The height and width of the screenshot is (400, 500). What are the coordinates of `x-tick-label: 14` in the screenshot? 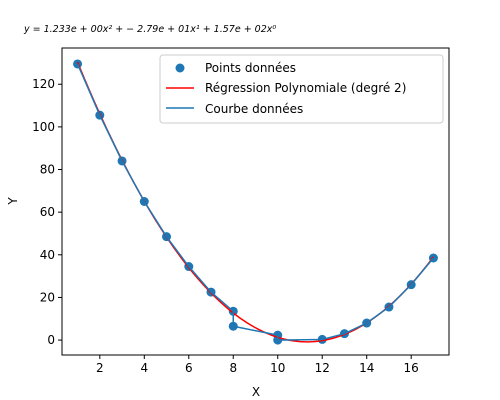 It's located at (366, 368).